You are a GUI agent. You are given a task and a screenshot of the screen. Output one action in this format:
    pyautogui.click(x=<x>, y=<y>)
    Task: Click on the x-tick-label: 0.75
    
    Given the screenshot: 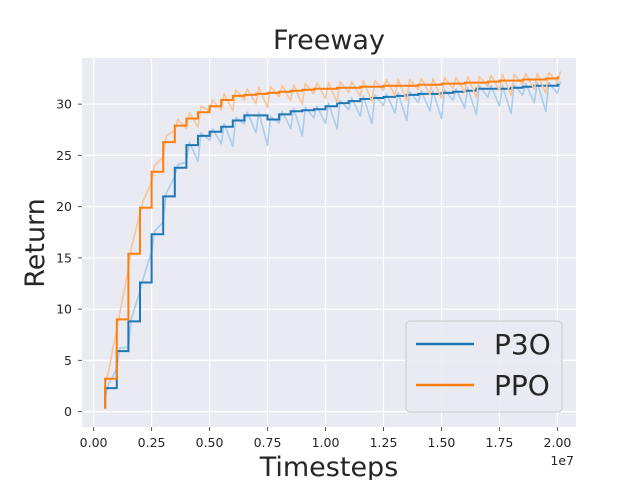 What is the action you would take?
    pyautogui.click(x=268, y=442)
    